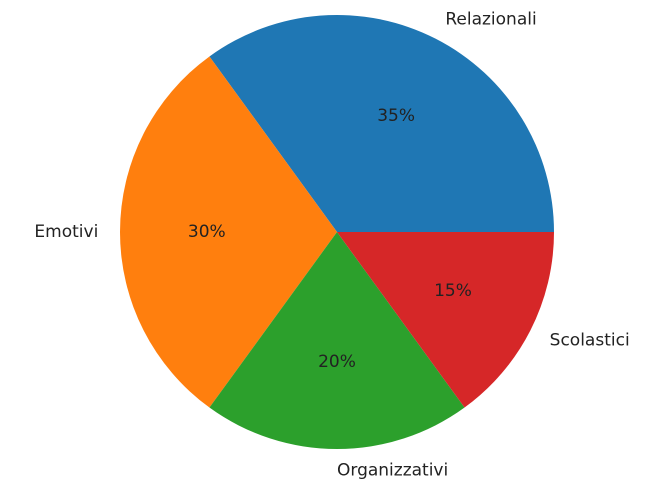 The image size is (654, 489). I want to click on slice-label: Scolastici, so click(590, 340).